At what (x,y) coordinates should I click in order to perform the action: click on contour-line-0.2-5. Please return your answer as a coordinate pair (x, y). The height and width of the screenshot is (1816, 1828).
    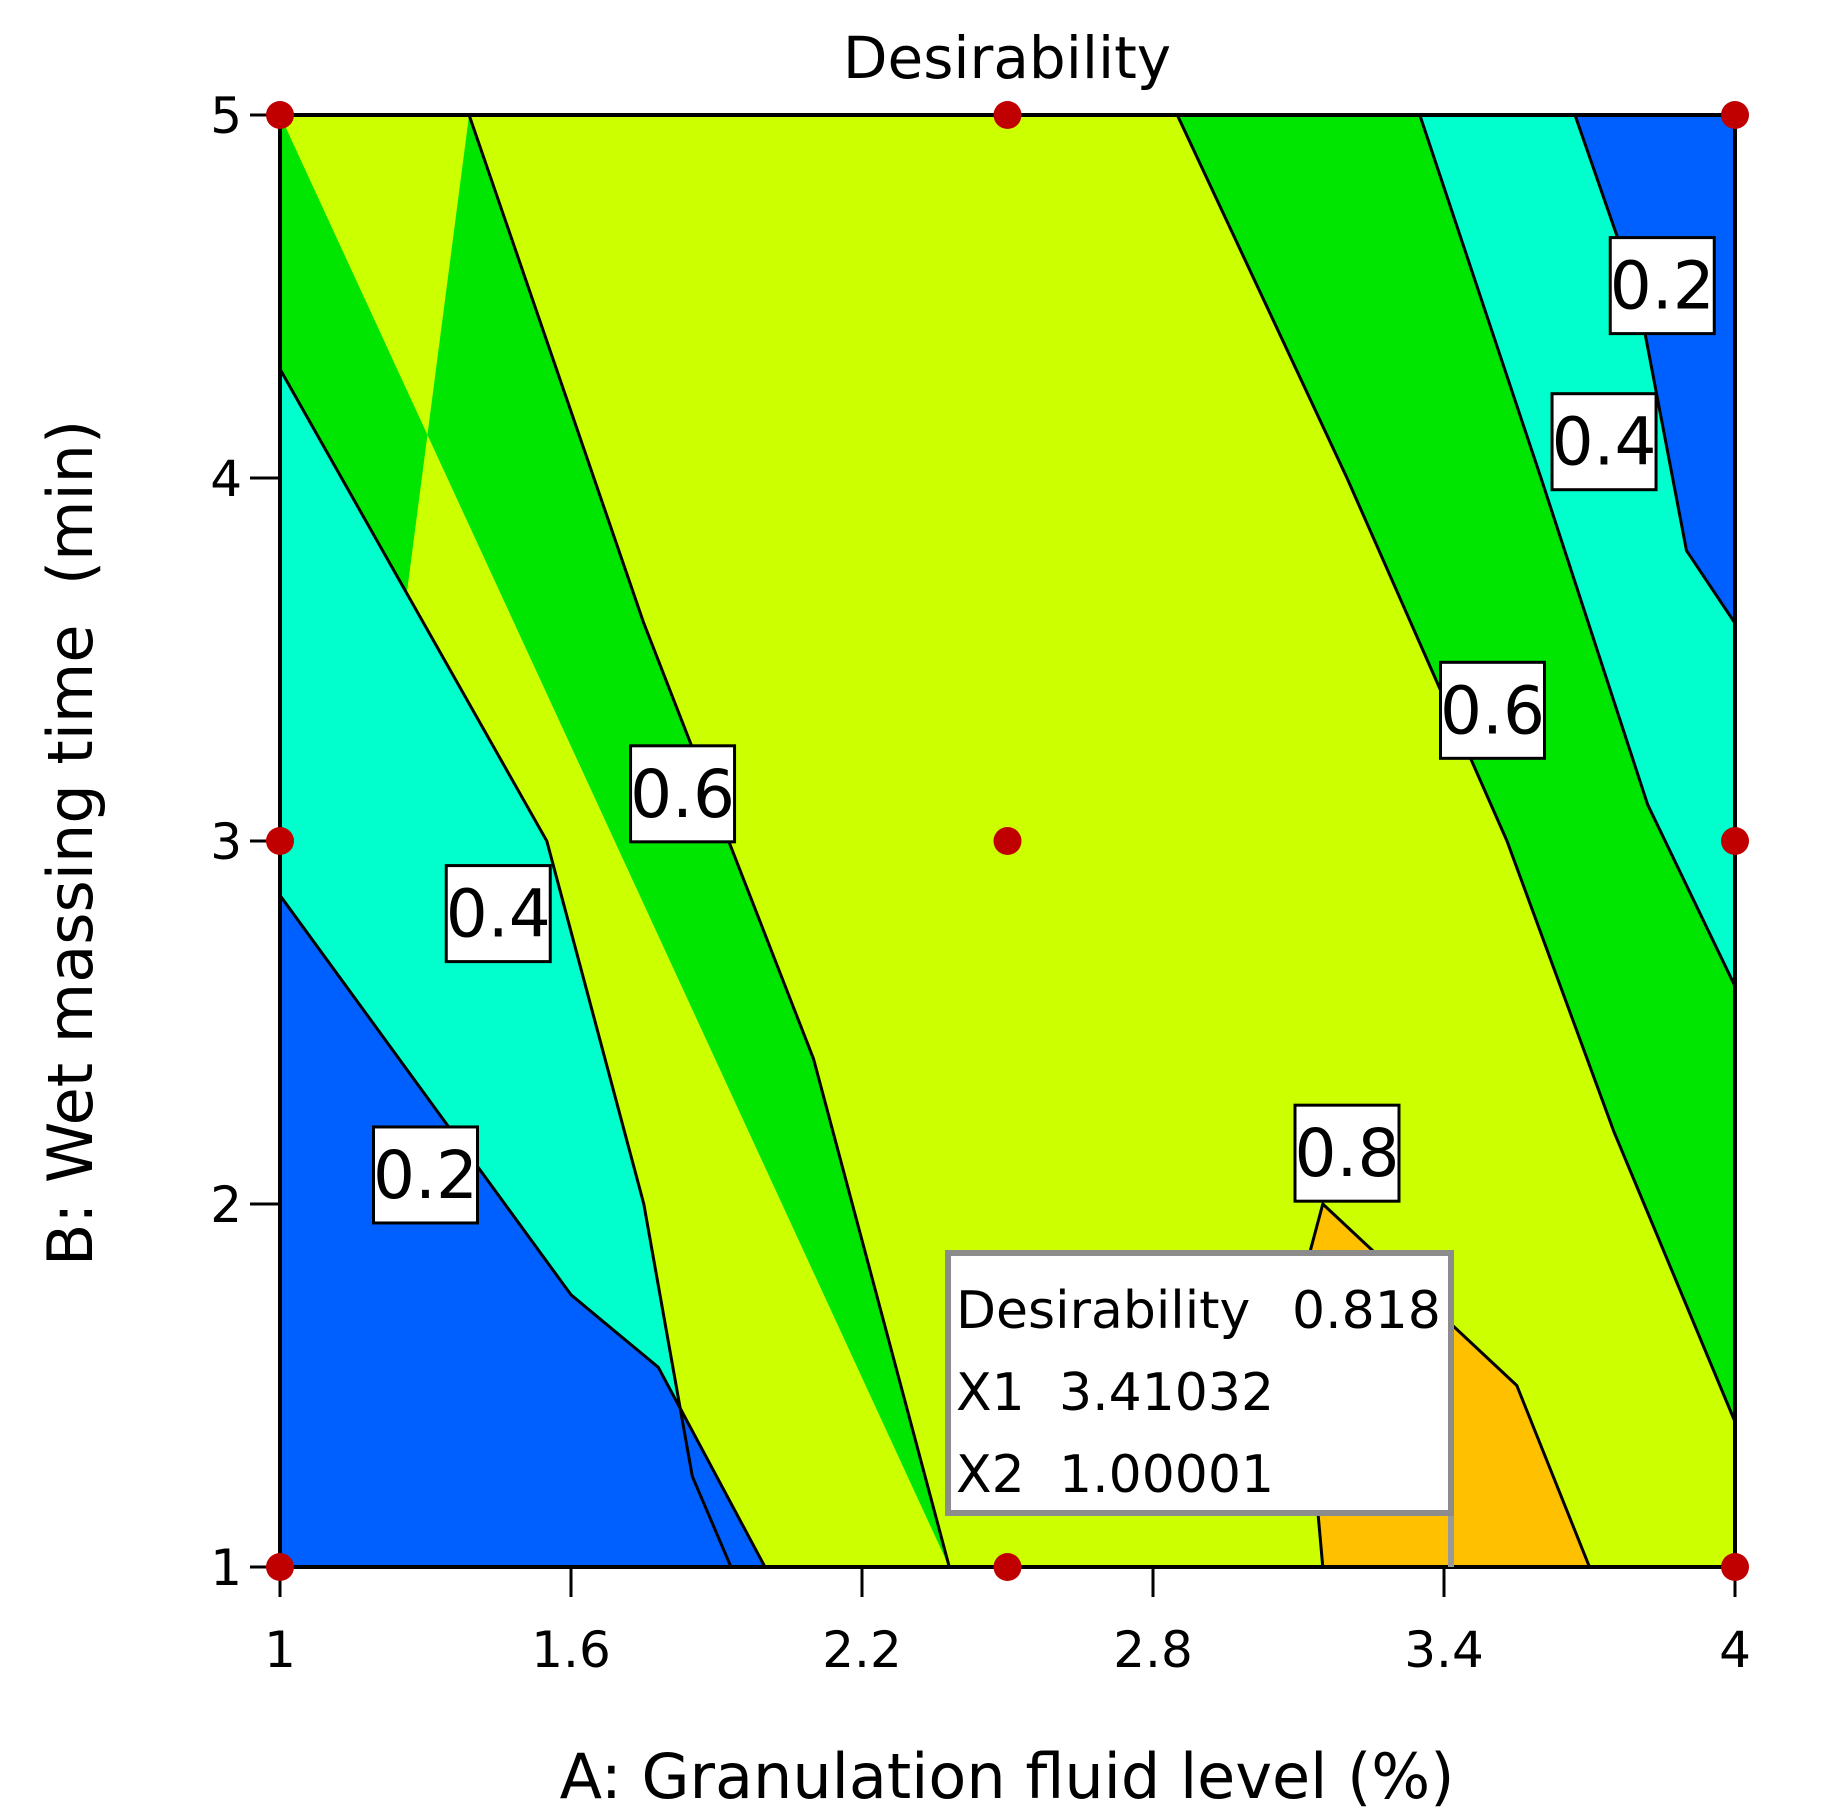
    Looking at the image, I should click on (1654, 370).